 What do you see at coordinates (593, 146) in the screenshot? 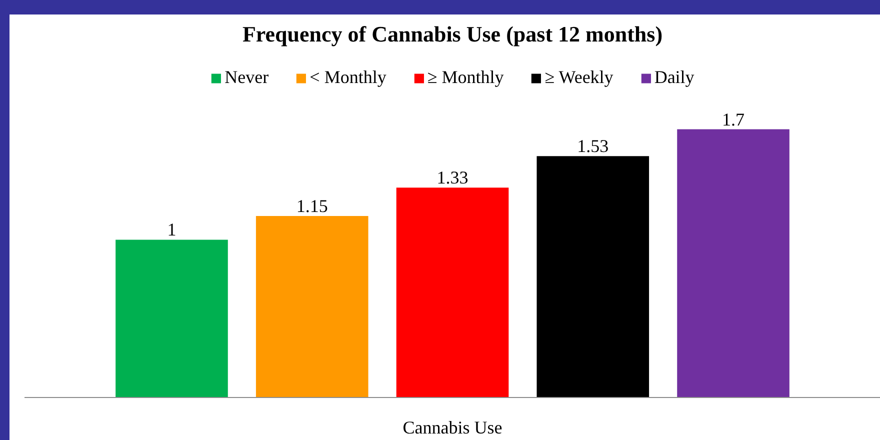
I see `data-label: 1.53` at bounding box center [593, 146].